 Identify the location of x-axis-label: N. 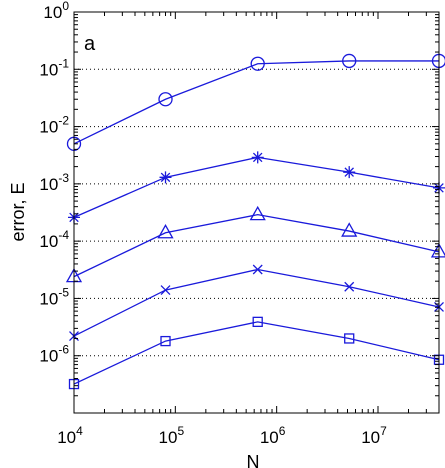
(253, 460).